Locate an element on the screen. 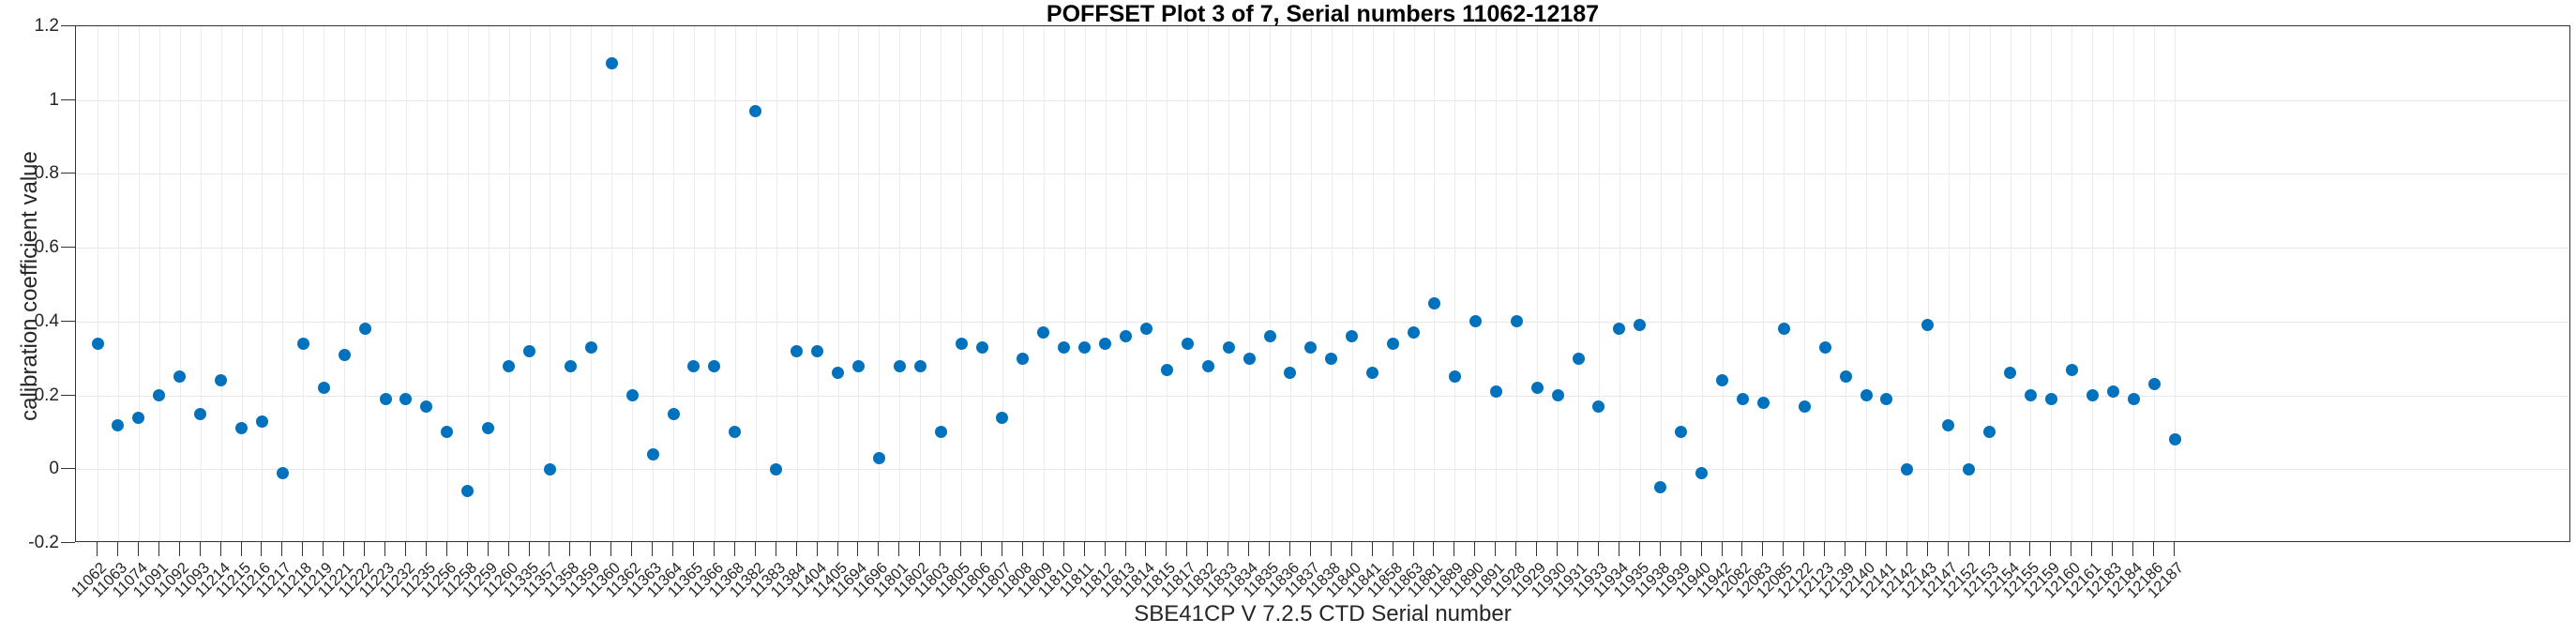 This screenshot has width=2576, height=634. y-tick-label: -0.2 is located at coordinates (43, 543).